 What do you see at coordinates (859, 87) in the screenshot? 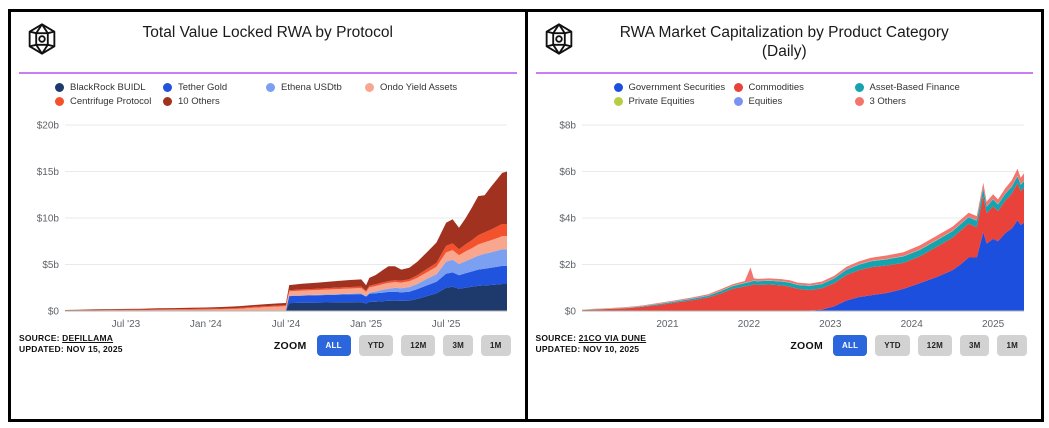
I see `legend-dot-asset-based-finance` at bounding box center [859, 87].